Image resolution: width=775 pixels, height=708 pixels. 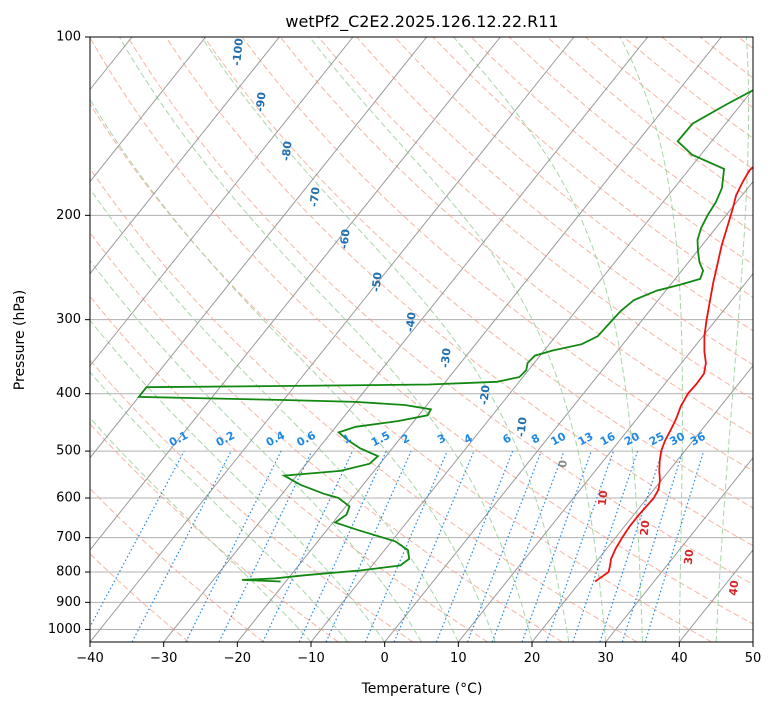 I want to click on isotherm-label: -50, so click(x=376, y=282).